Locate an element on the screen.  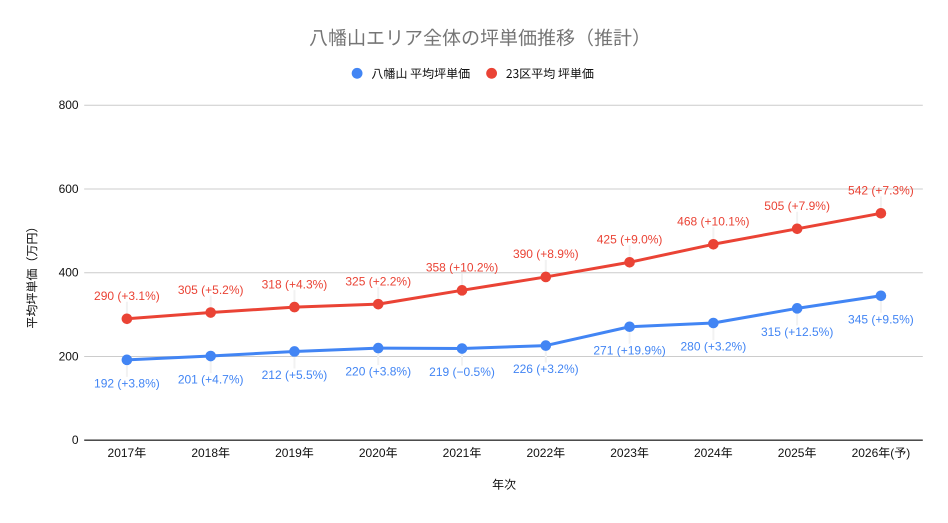
svg-text: 201 (+4.7%) is located at coordinates (211, 380).